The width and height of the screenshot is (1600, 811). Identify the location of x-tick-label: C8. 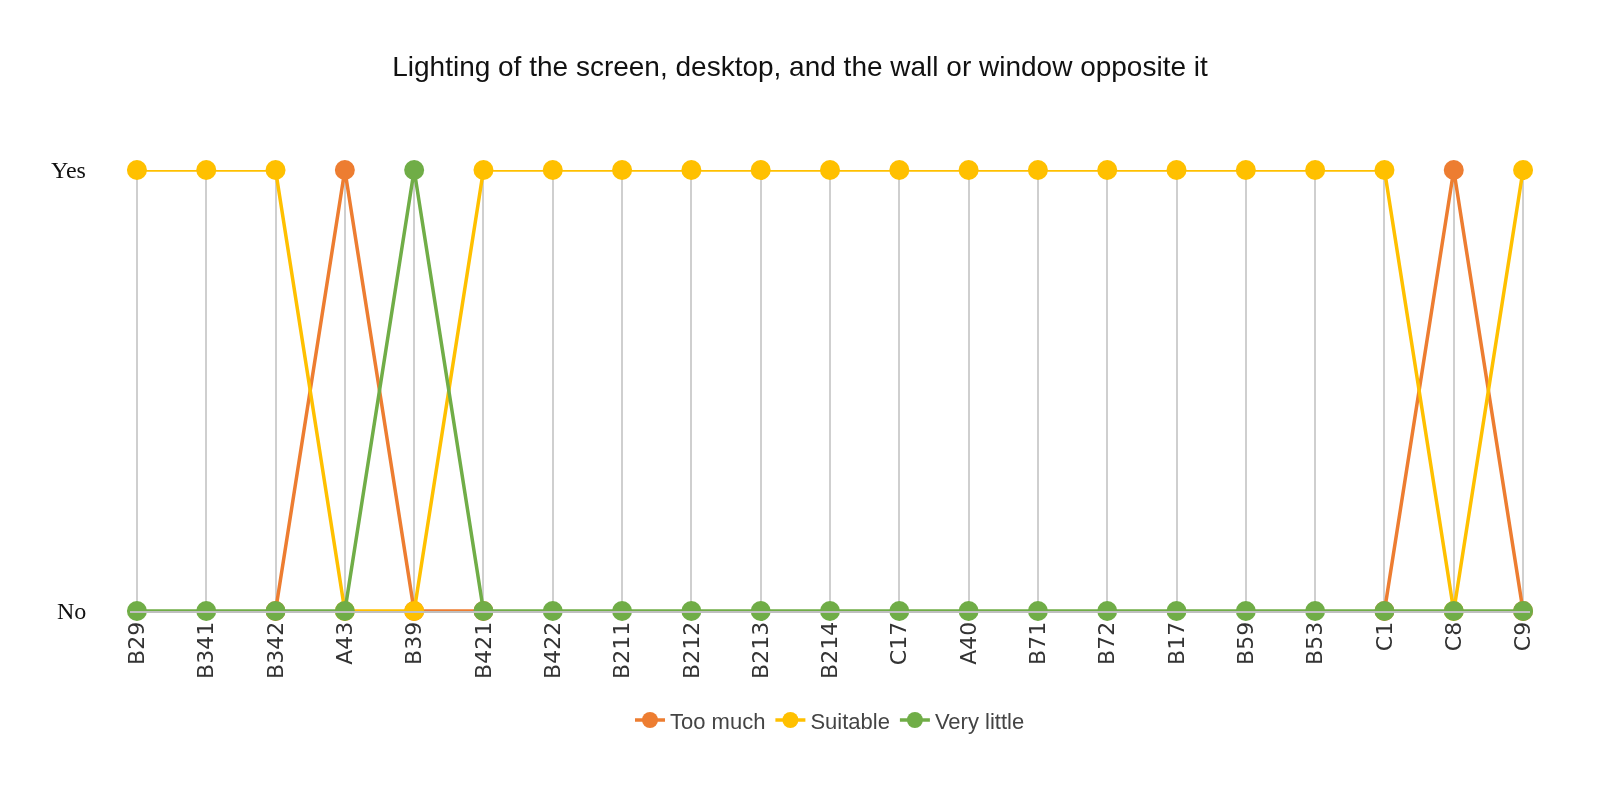
(1453, 636).